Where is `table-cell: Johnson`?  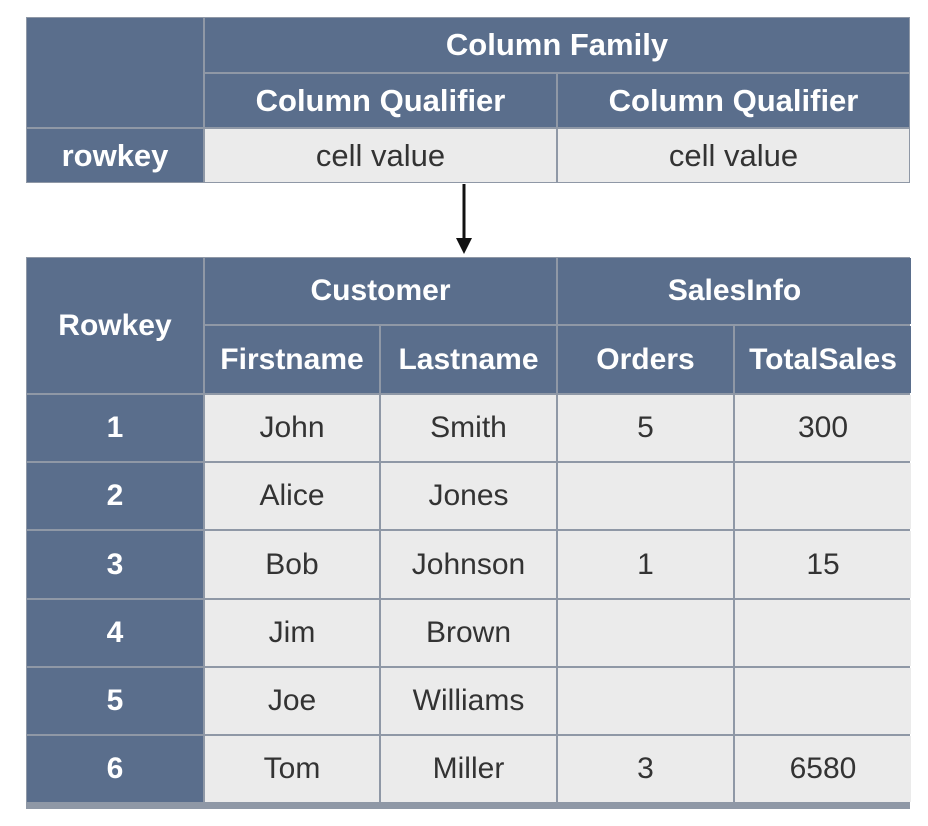
table-cell: Johnson is located at coordinates (468, 564).